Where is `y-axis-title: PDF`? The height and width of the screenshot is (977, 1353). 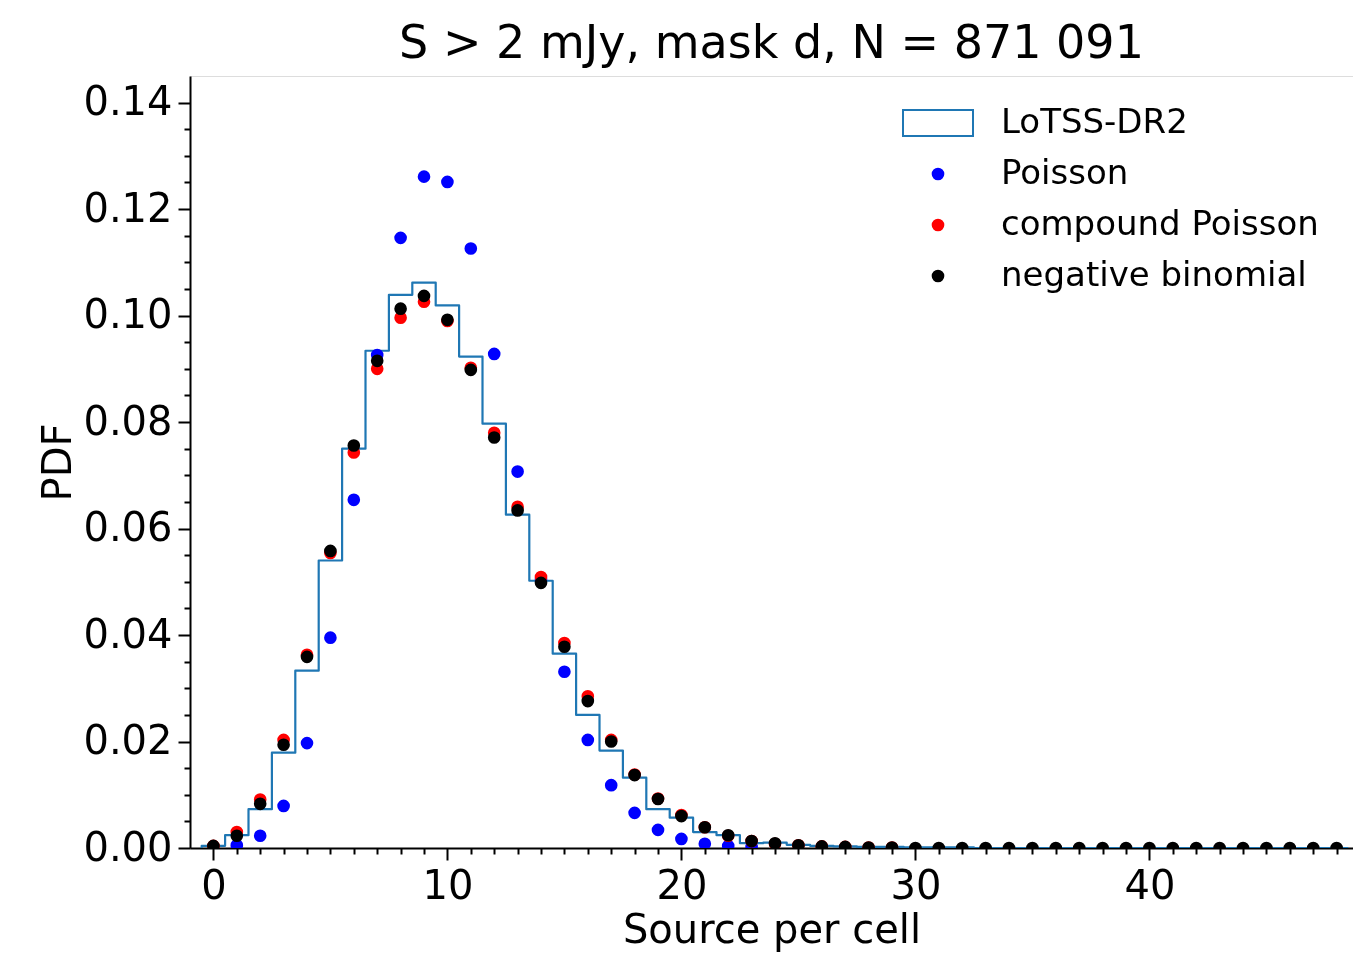 y-axis-title: PDF is located at coordinates (57, 462).